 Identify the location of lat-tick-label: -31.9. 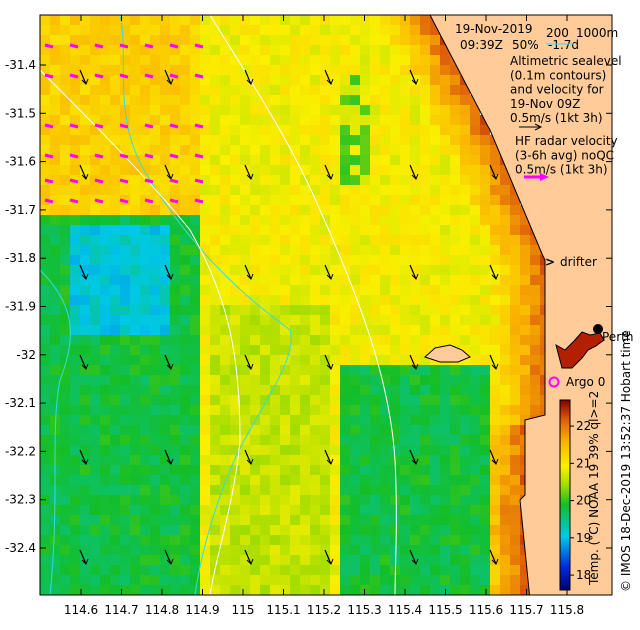
(20, 307).